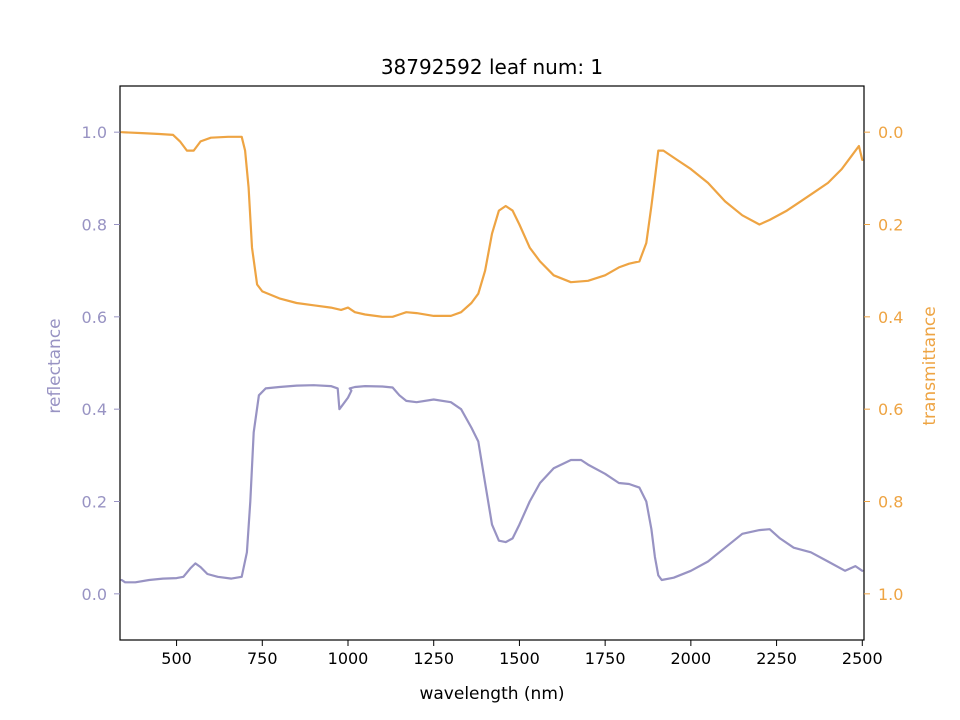  Describe the element at coordinates (101, 363) in the screenshot. I see `left-y-axis: 0.0 0.2 0.4 0.6 0.8 1.0` at that location.